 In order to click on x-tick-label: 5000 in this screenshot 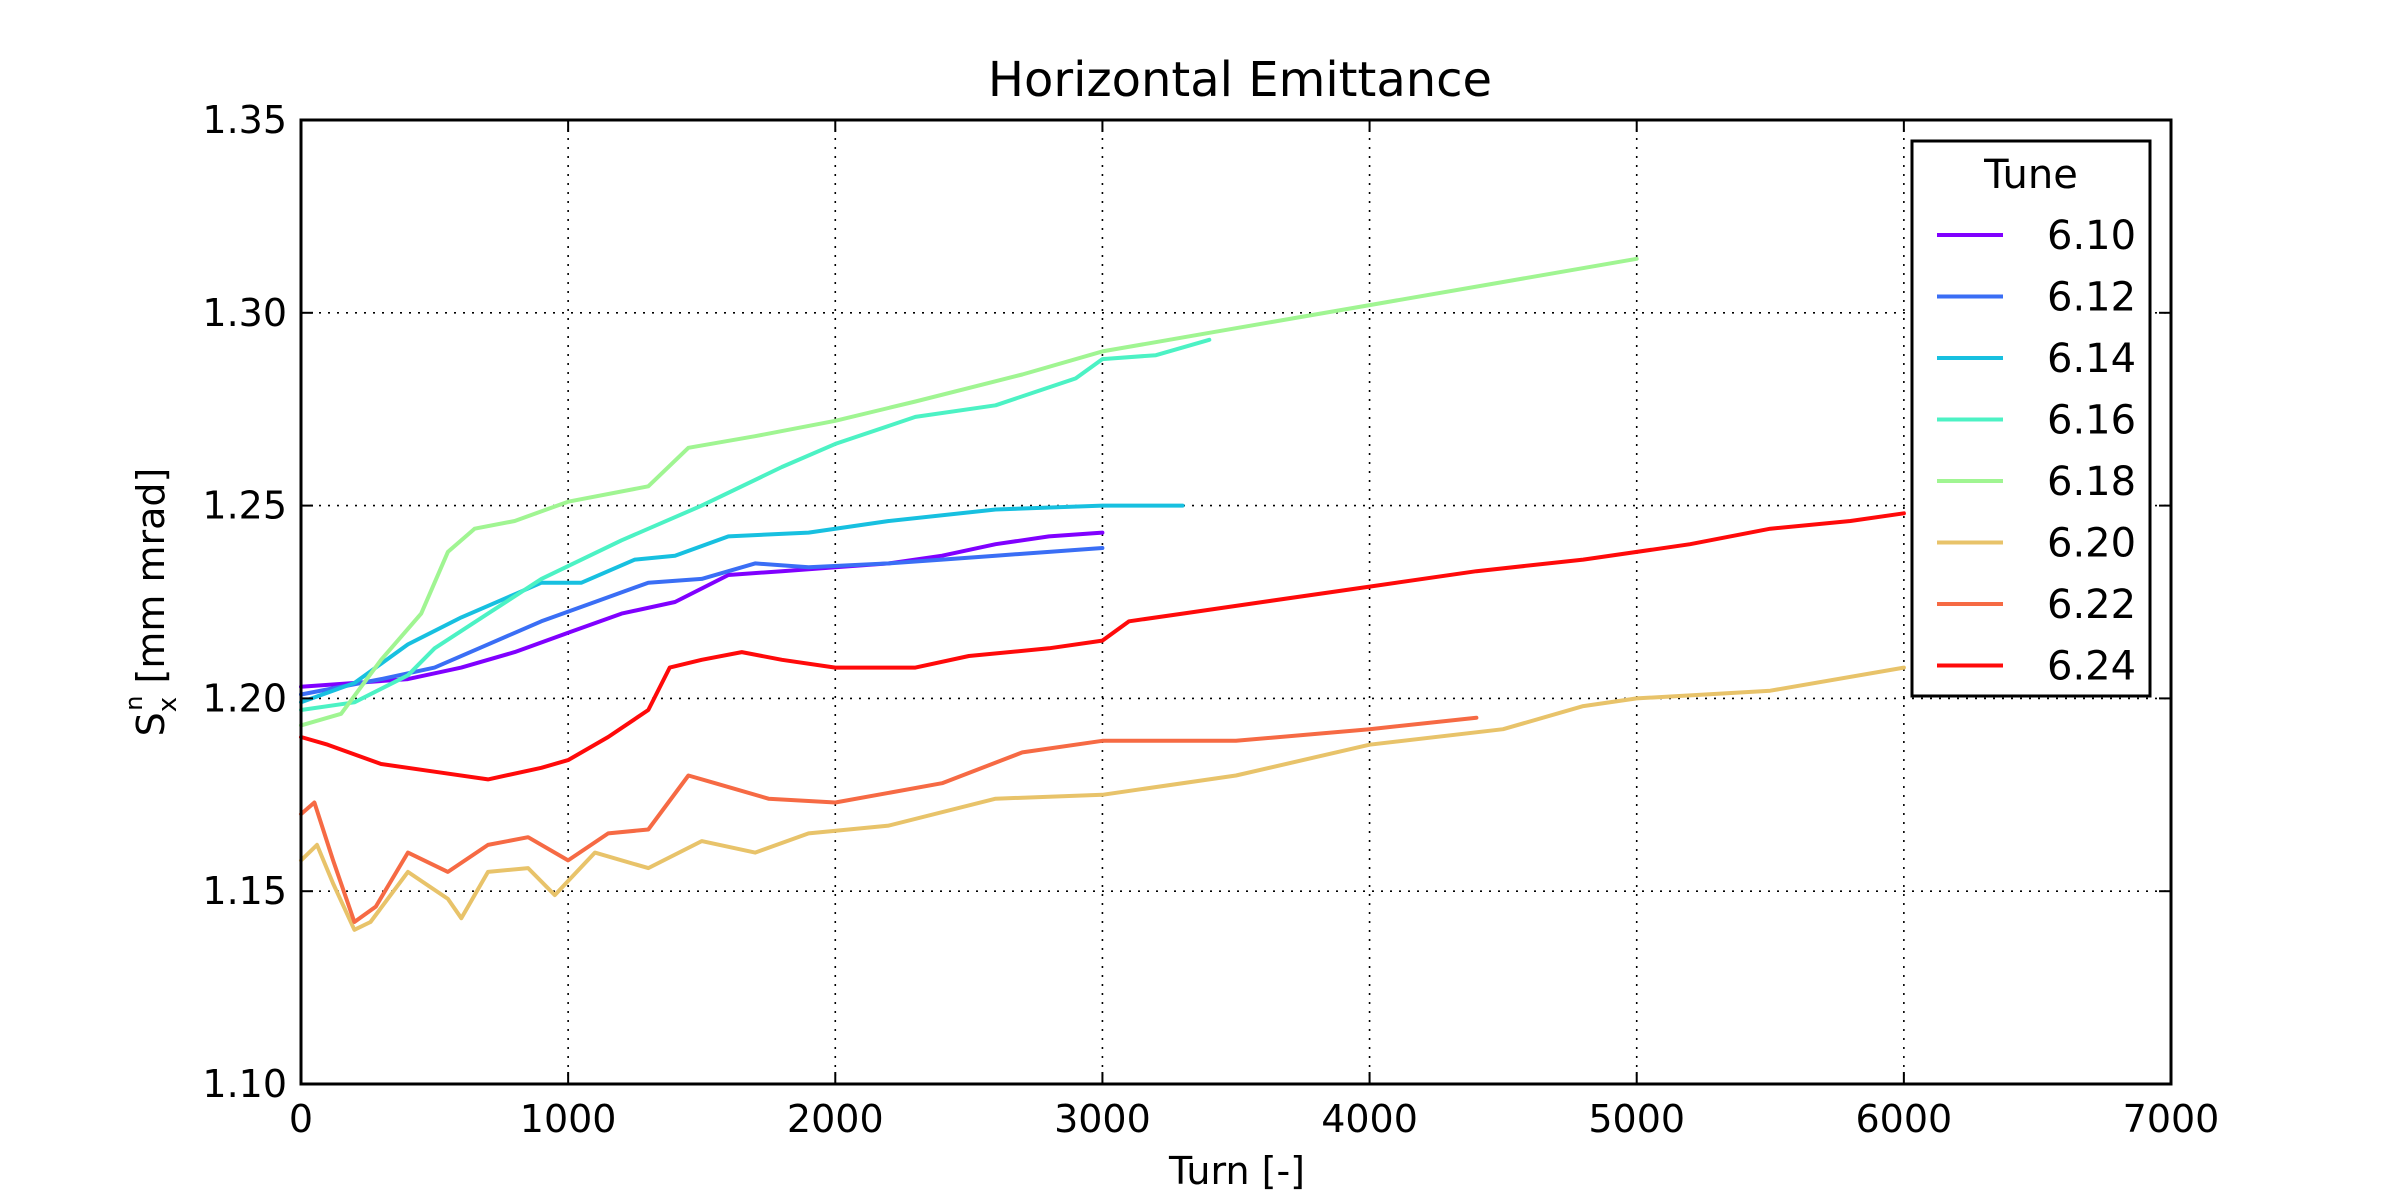, I will do `click(1636, 1119)`.